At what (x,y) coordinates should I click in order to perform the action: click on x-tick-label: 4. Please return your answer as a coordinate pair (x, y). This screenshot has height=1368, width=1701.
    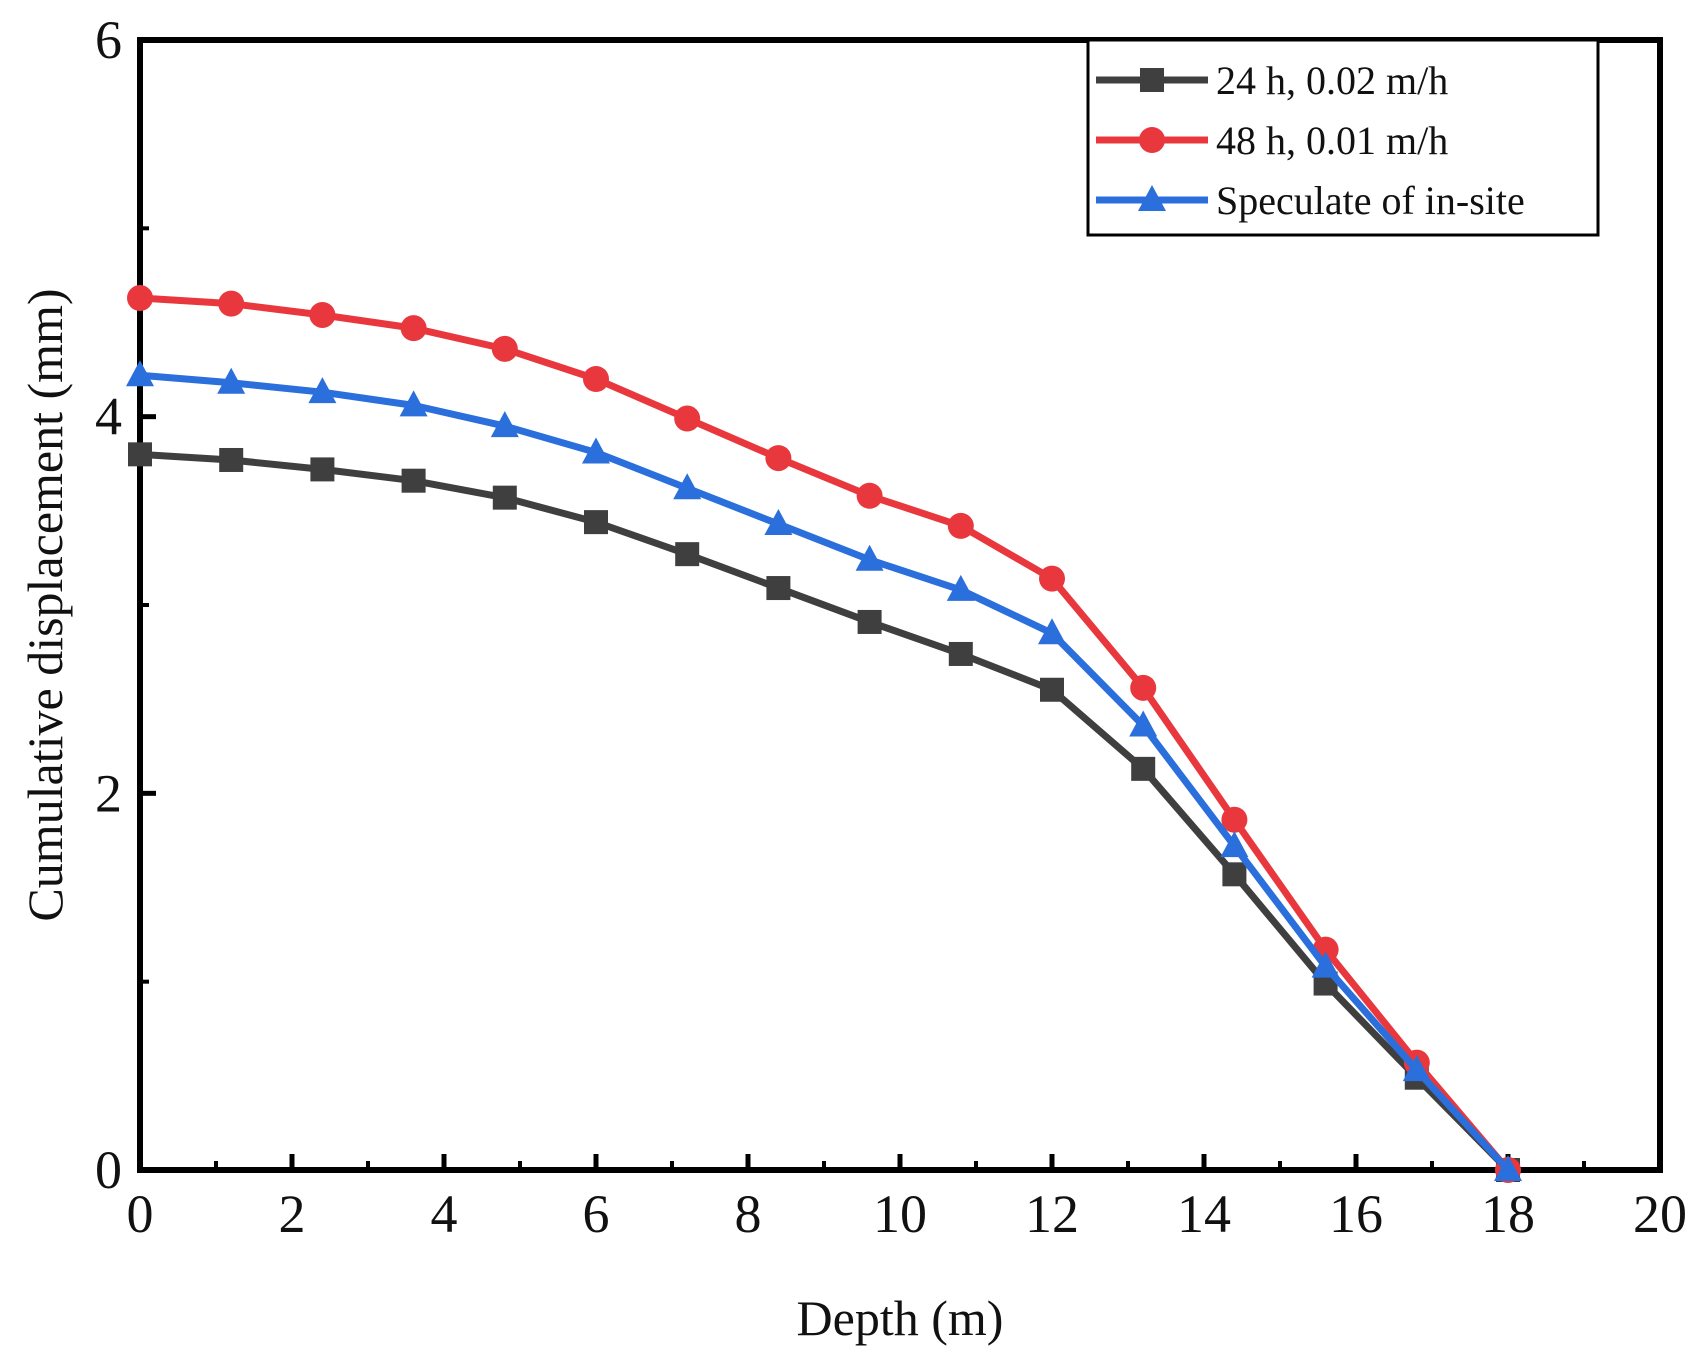
    Looking at the image, I should click on (444, 1214).